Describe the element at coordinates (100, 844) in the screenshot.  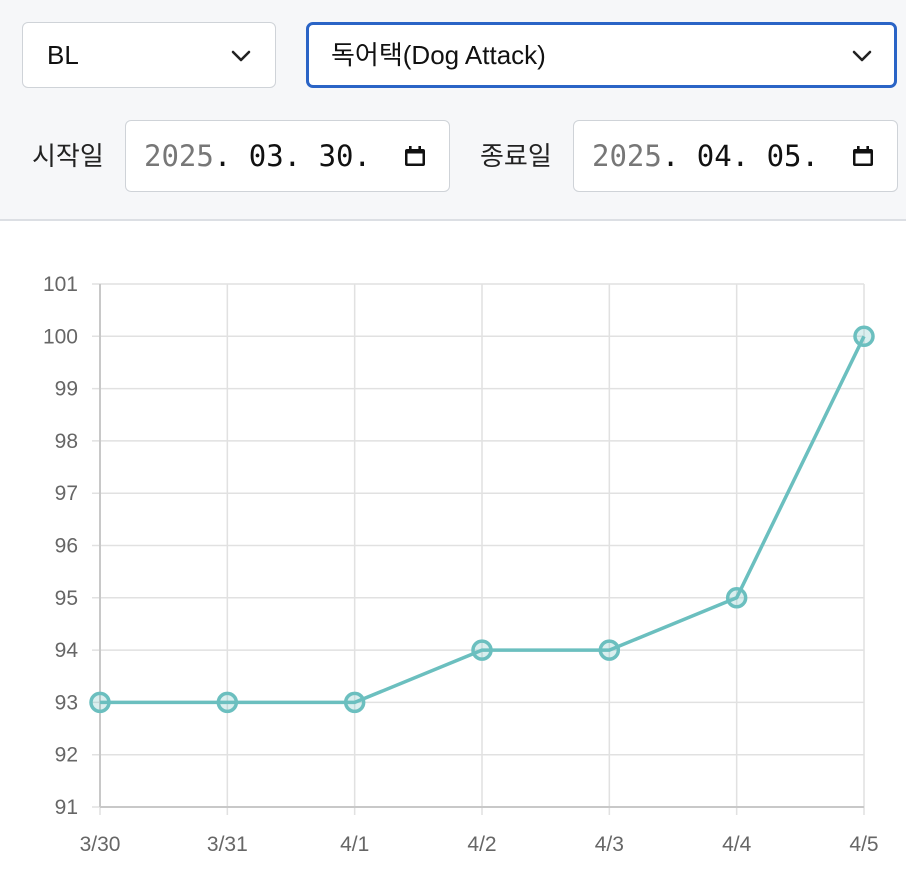
I see `x-tick-label: 3/30` at that location.